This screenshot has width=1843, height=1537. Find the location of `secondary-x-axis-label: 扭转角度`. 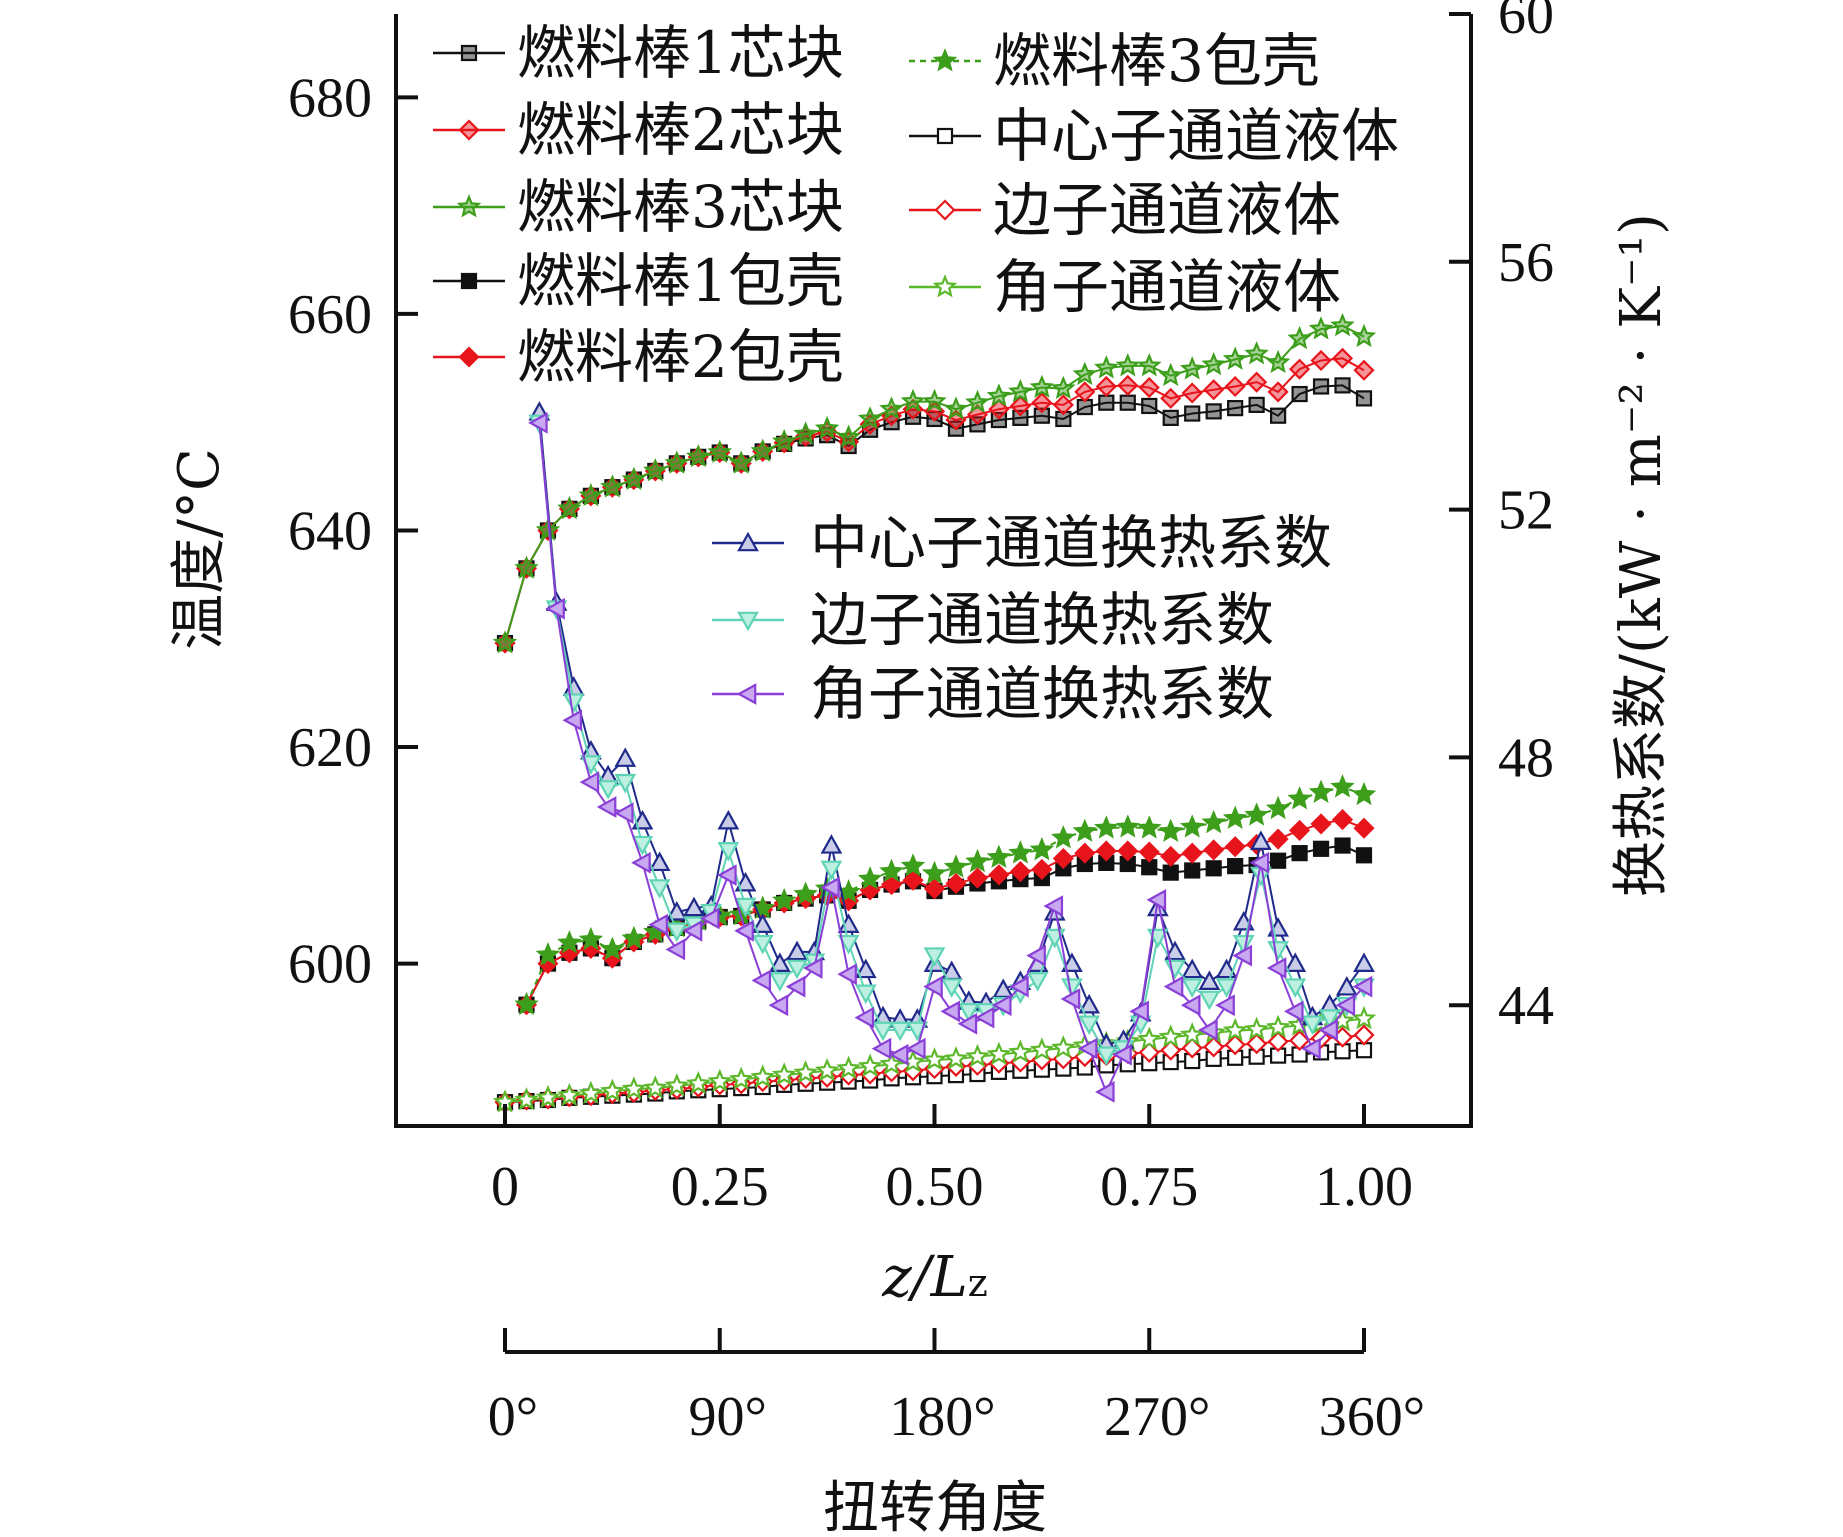

secondary-x-axis-label: 扭转角度 is located at coordinates (935, 1506).